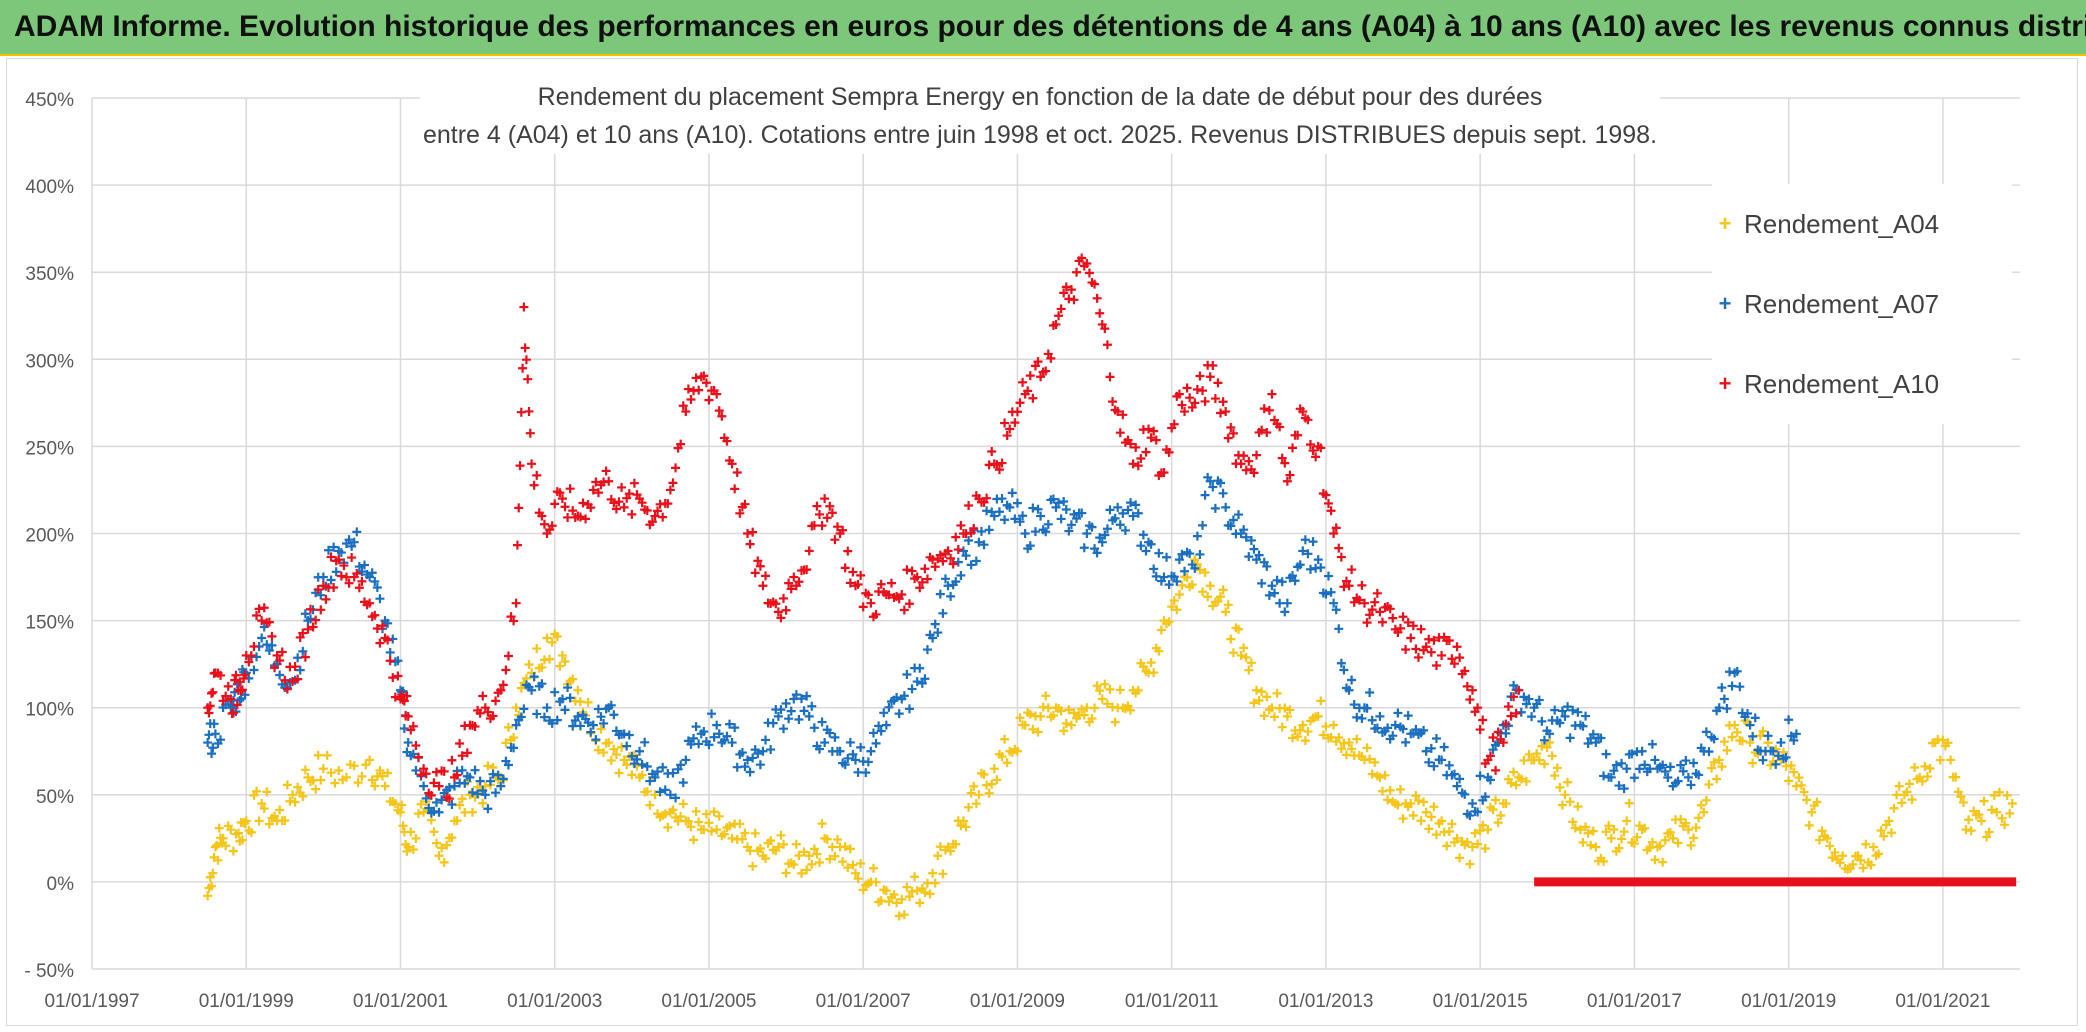  I want to click on y-tick-label: - 50%, so click(49, 971).